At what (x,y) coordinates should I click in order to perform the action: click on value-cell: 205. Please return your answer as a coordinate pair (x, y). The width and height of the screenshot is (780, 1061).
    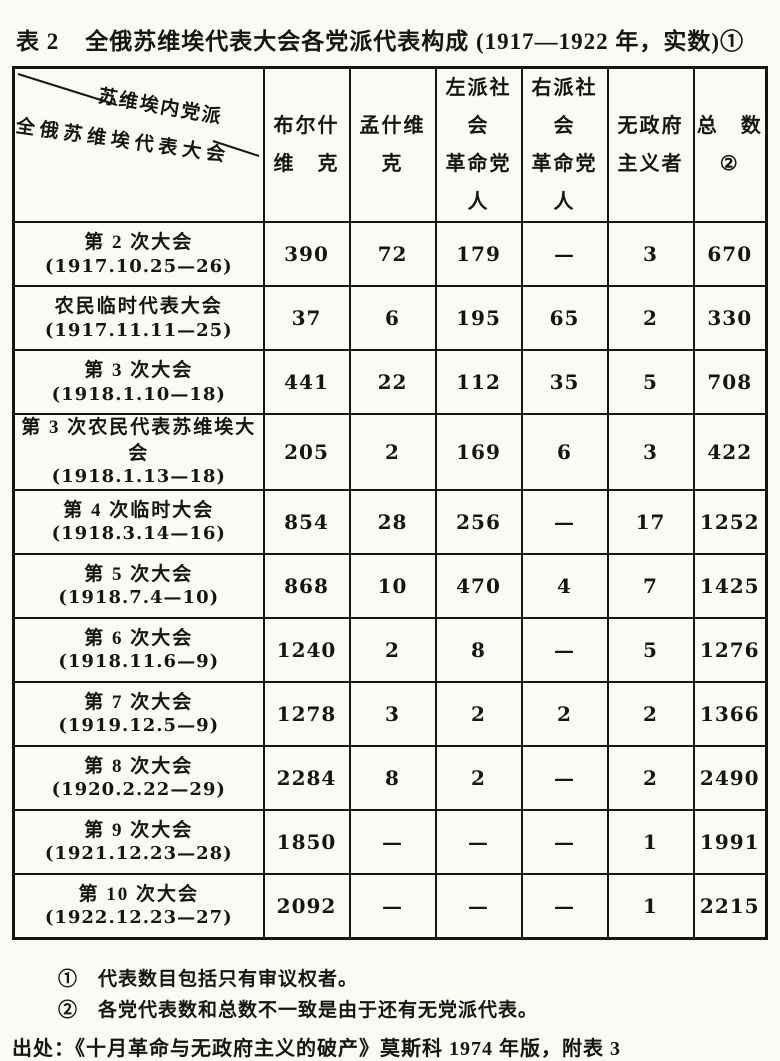
    Looking at the image, I should click on (306, 452).